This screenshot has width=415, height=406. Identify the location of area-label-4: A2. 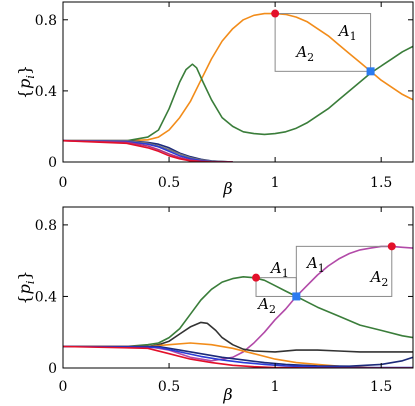
(379, 278).